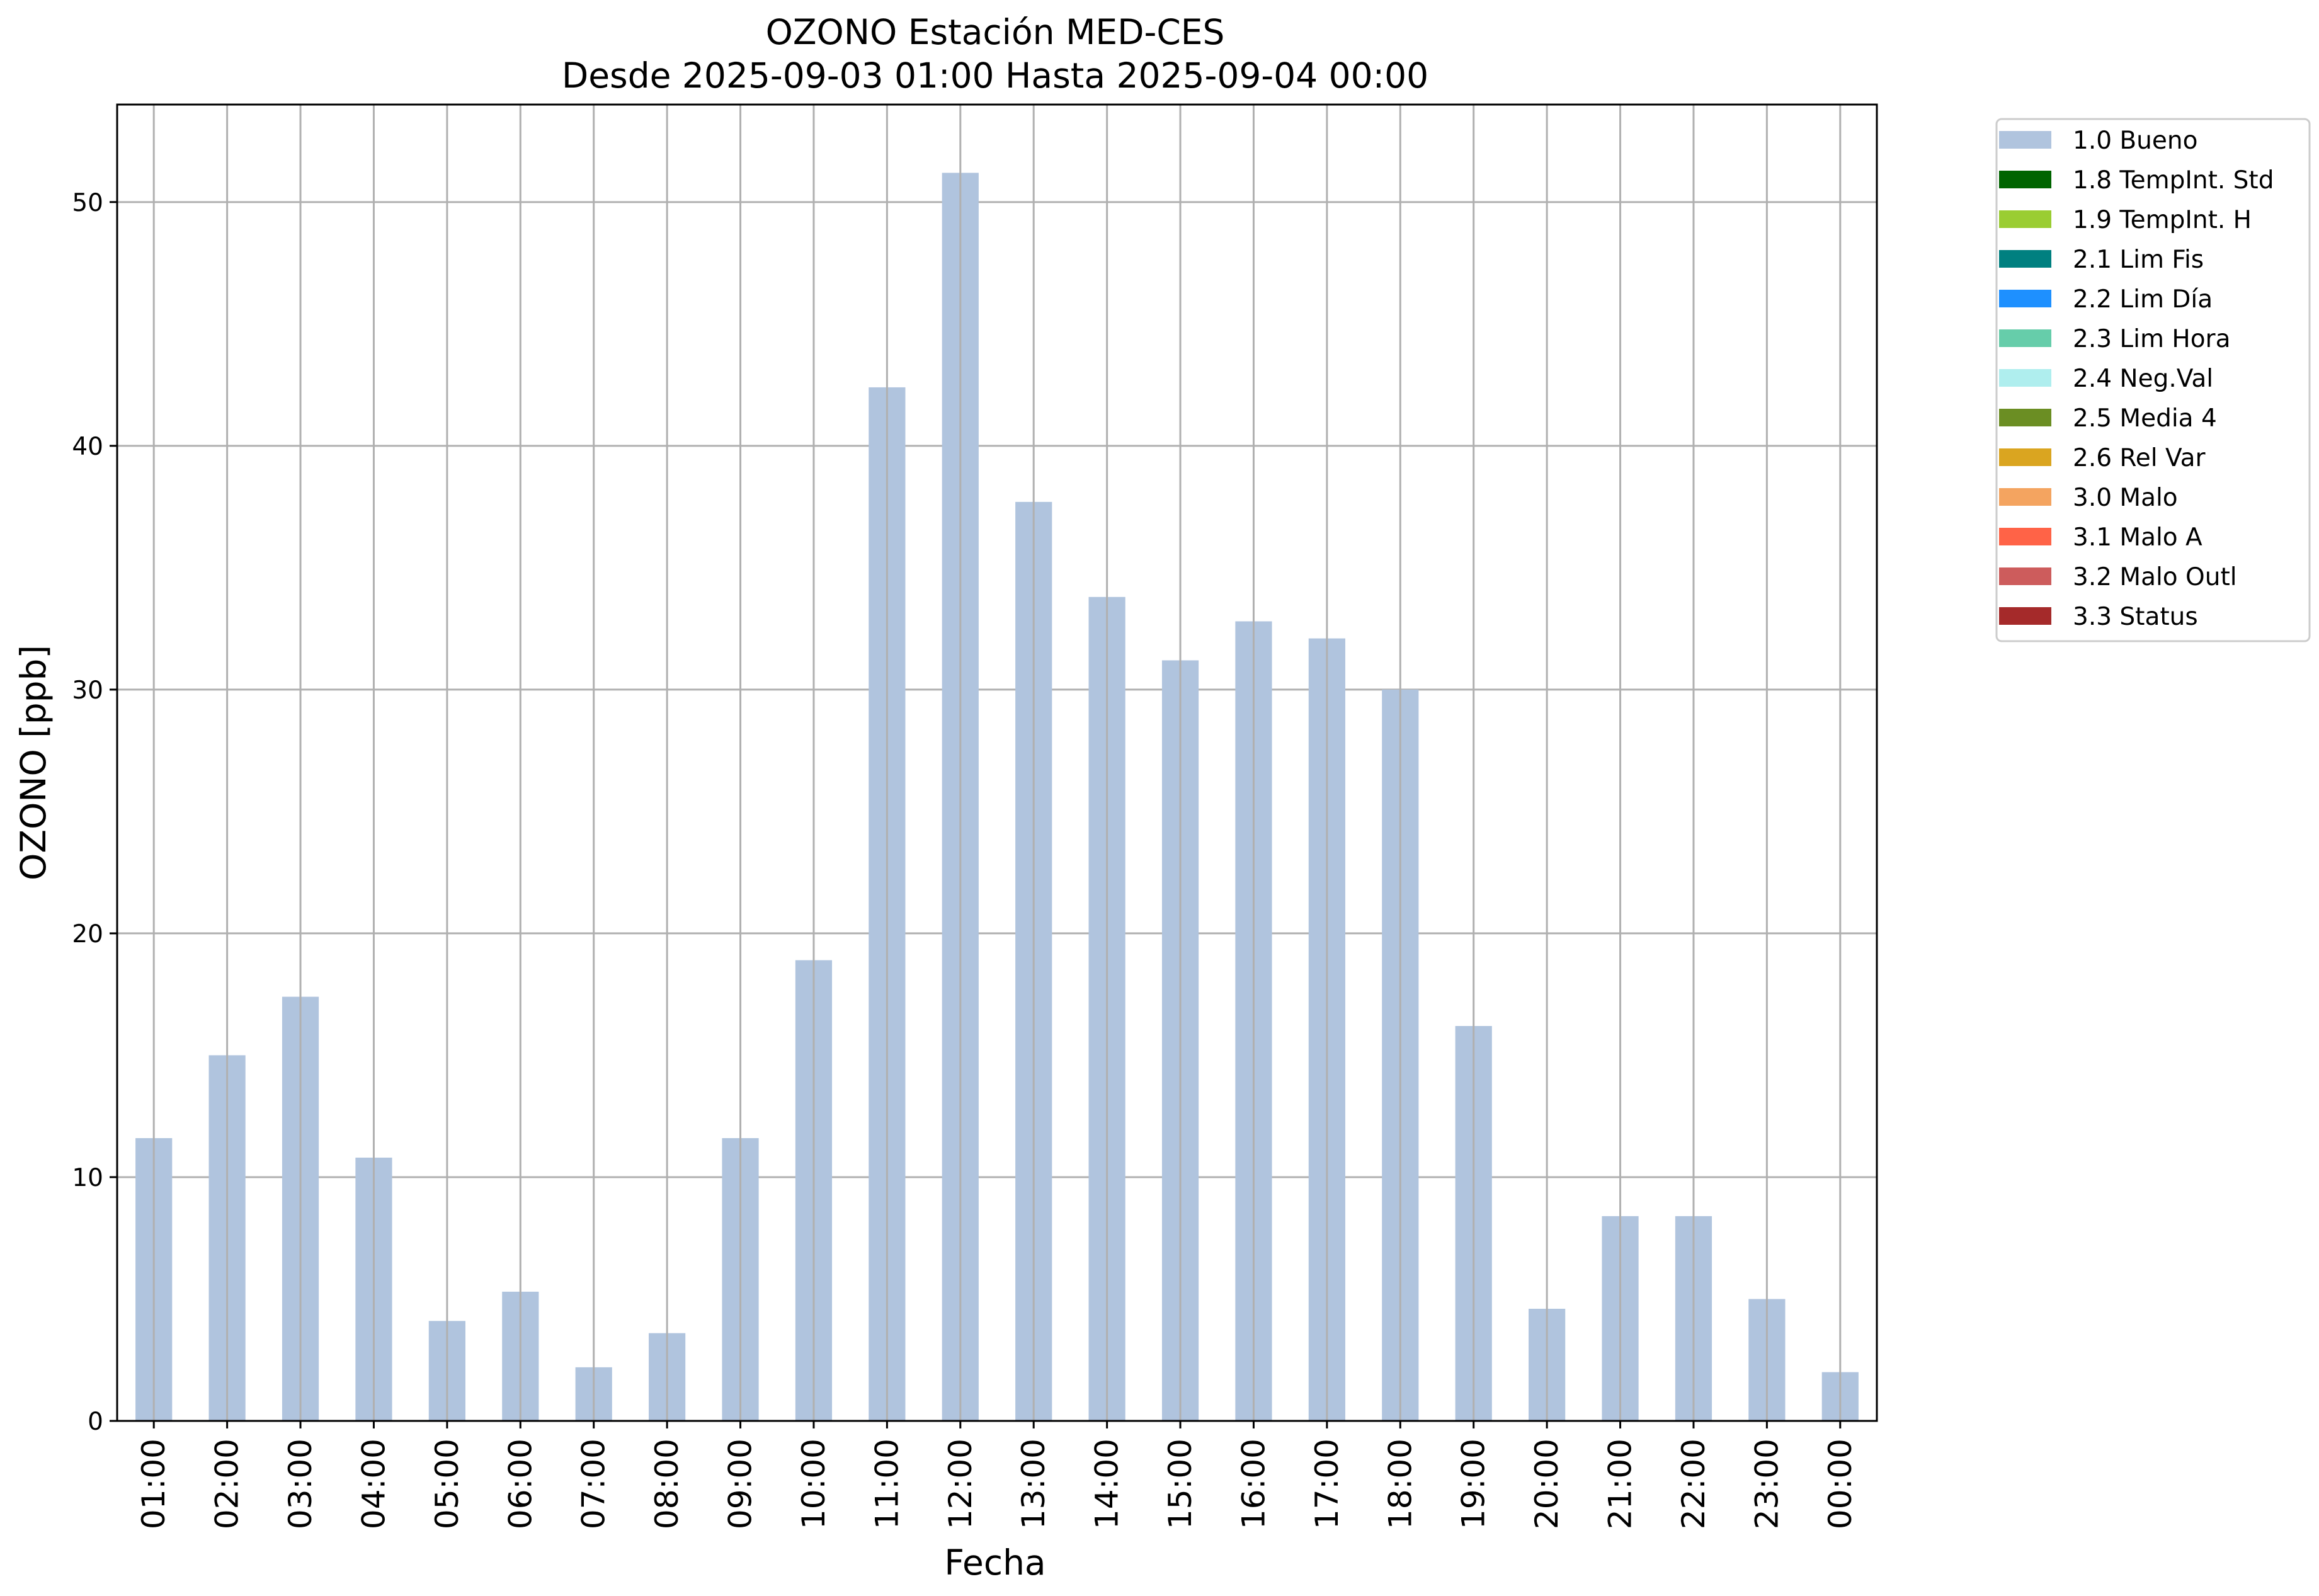  What do you see at coordinates (447, 1484) in the screenshot?
I see `x-tick-label: 05:00` at bounding box center [447, 1484].